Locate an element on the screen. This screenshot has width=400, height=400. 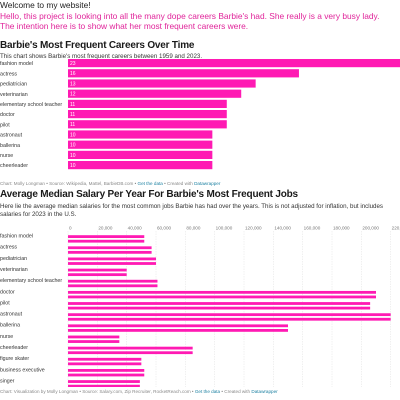
chart2-created-with: Created with is located at coordinates (237, 391).